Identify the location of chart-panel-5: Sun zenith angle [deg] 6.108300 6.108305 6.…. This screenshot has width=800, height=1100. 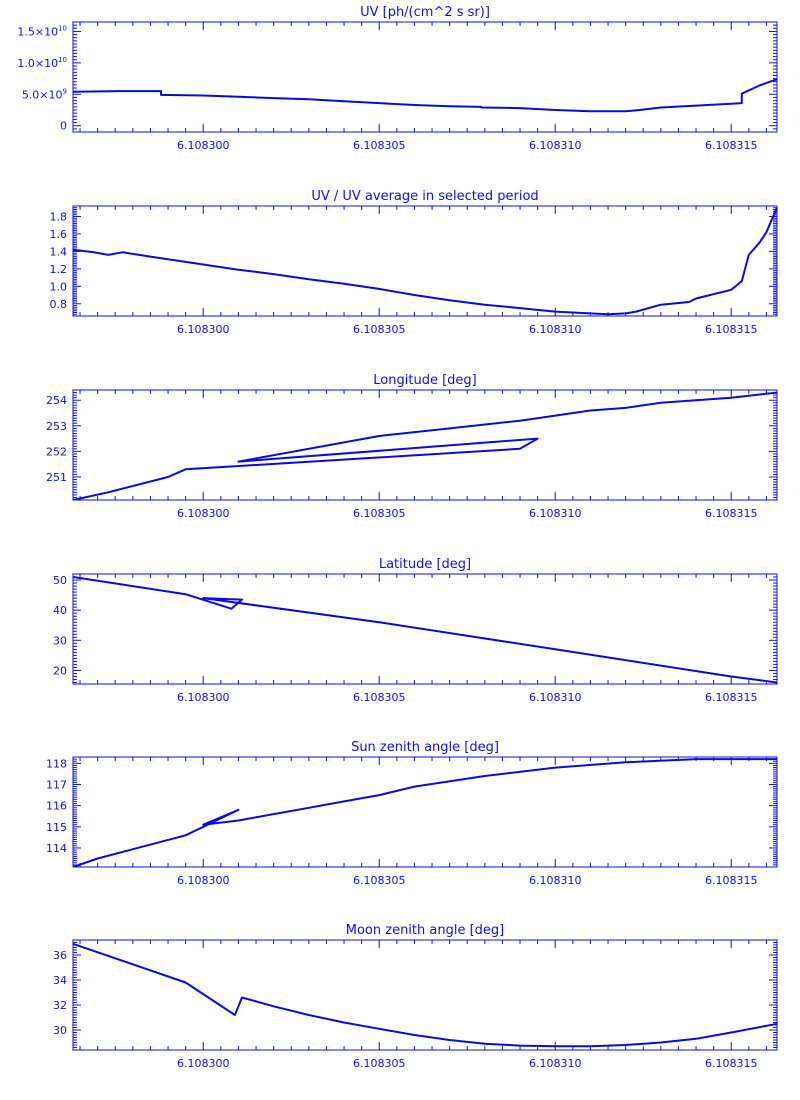
(412, 813).